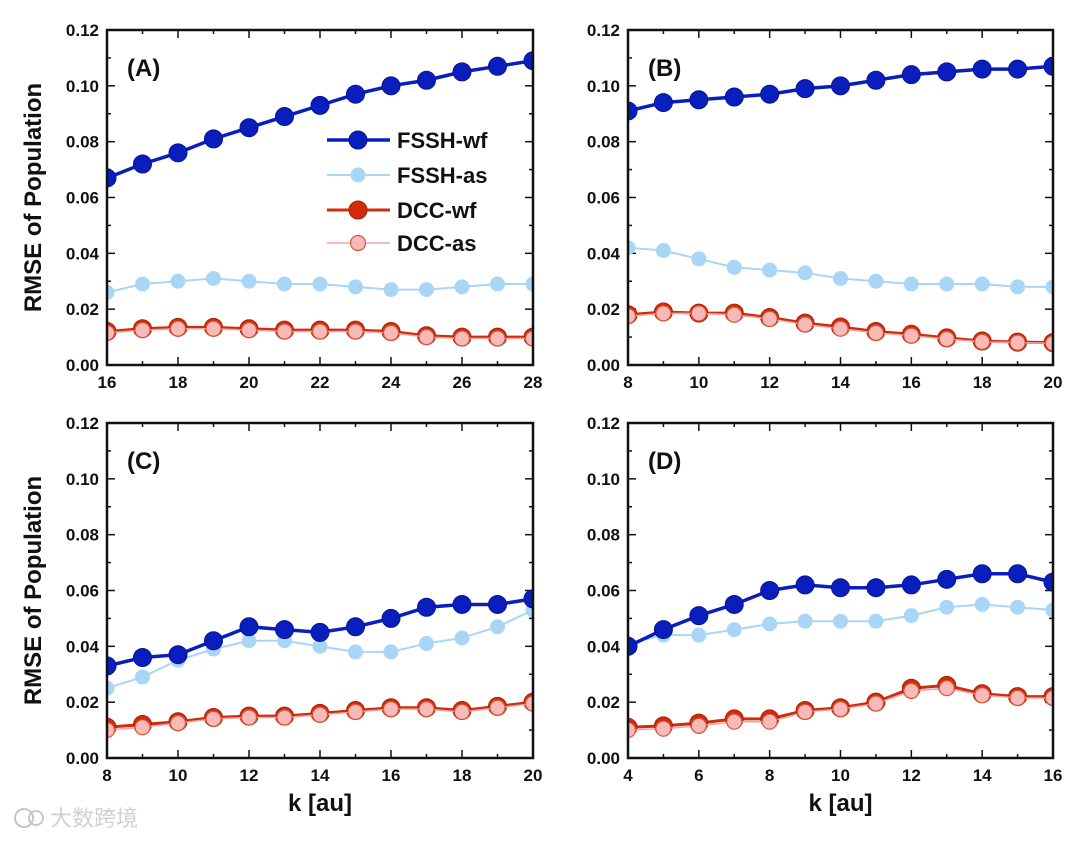  What do you see at coordinates (628, 775) in the screenshot?
I see `x-tick-label: 4` at bounding box center [628, 775].